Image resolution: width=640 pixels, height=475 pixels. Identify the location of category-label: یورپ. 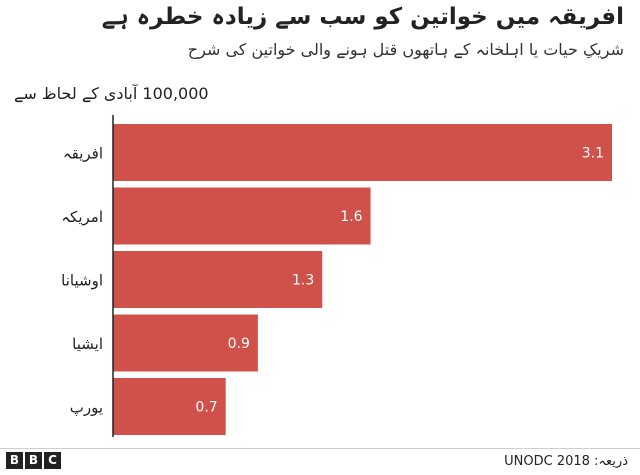
(86, 408).